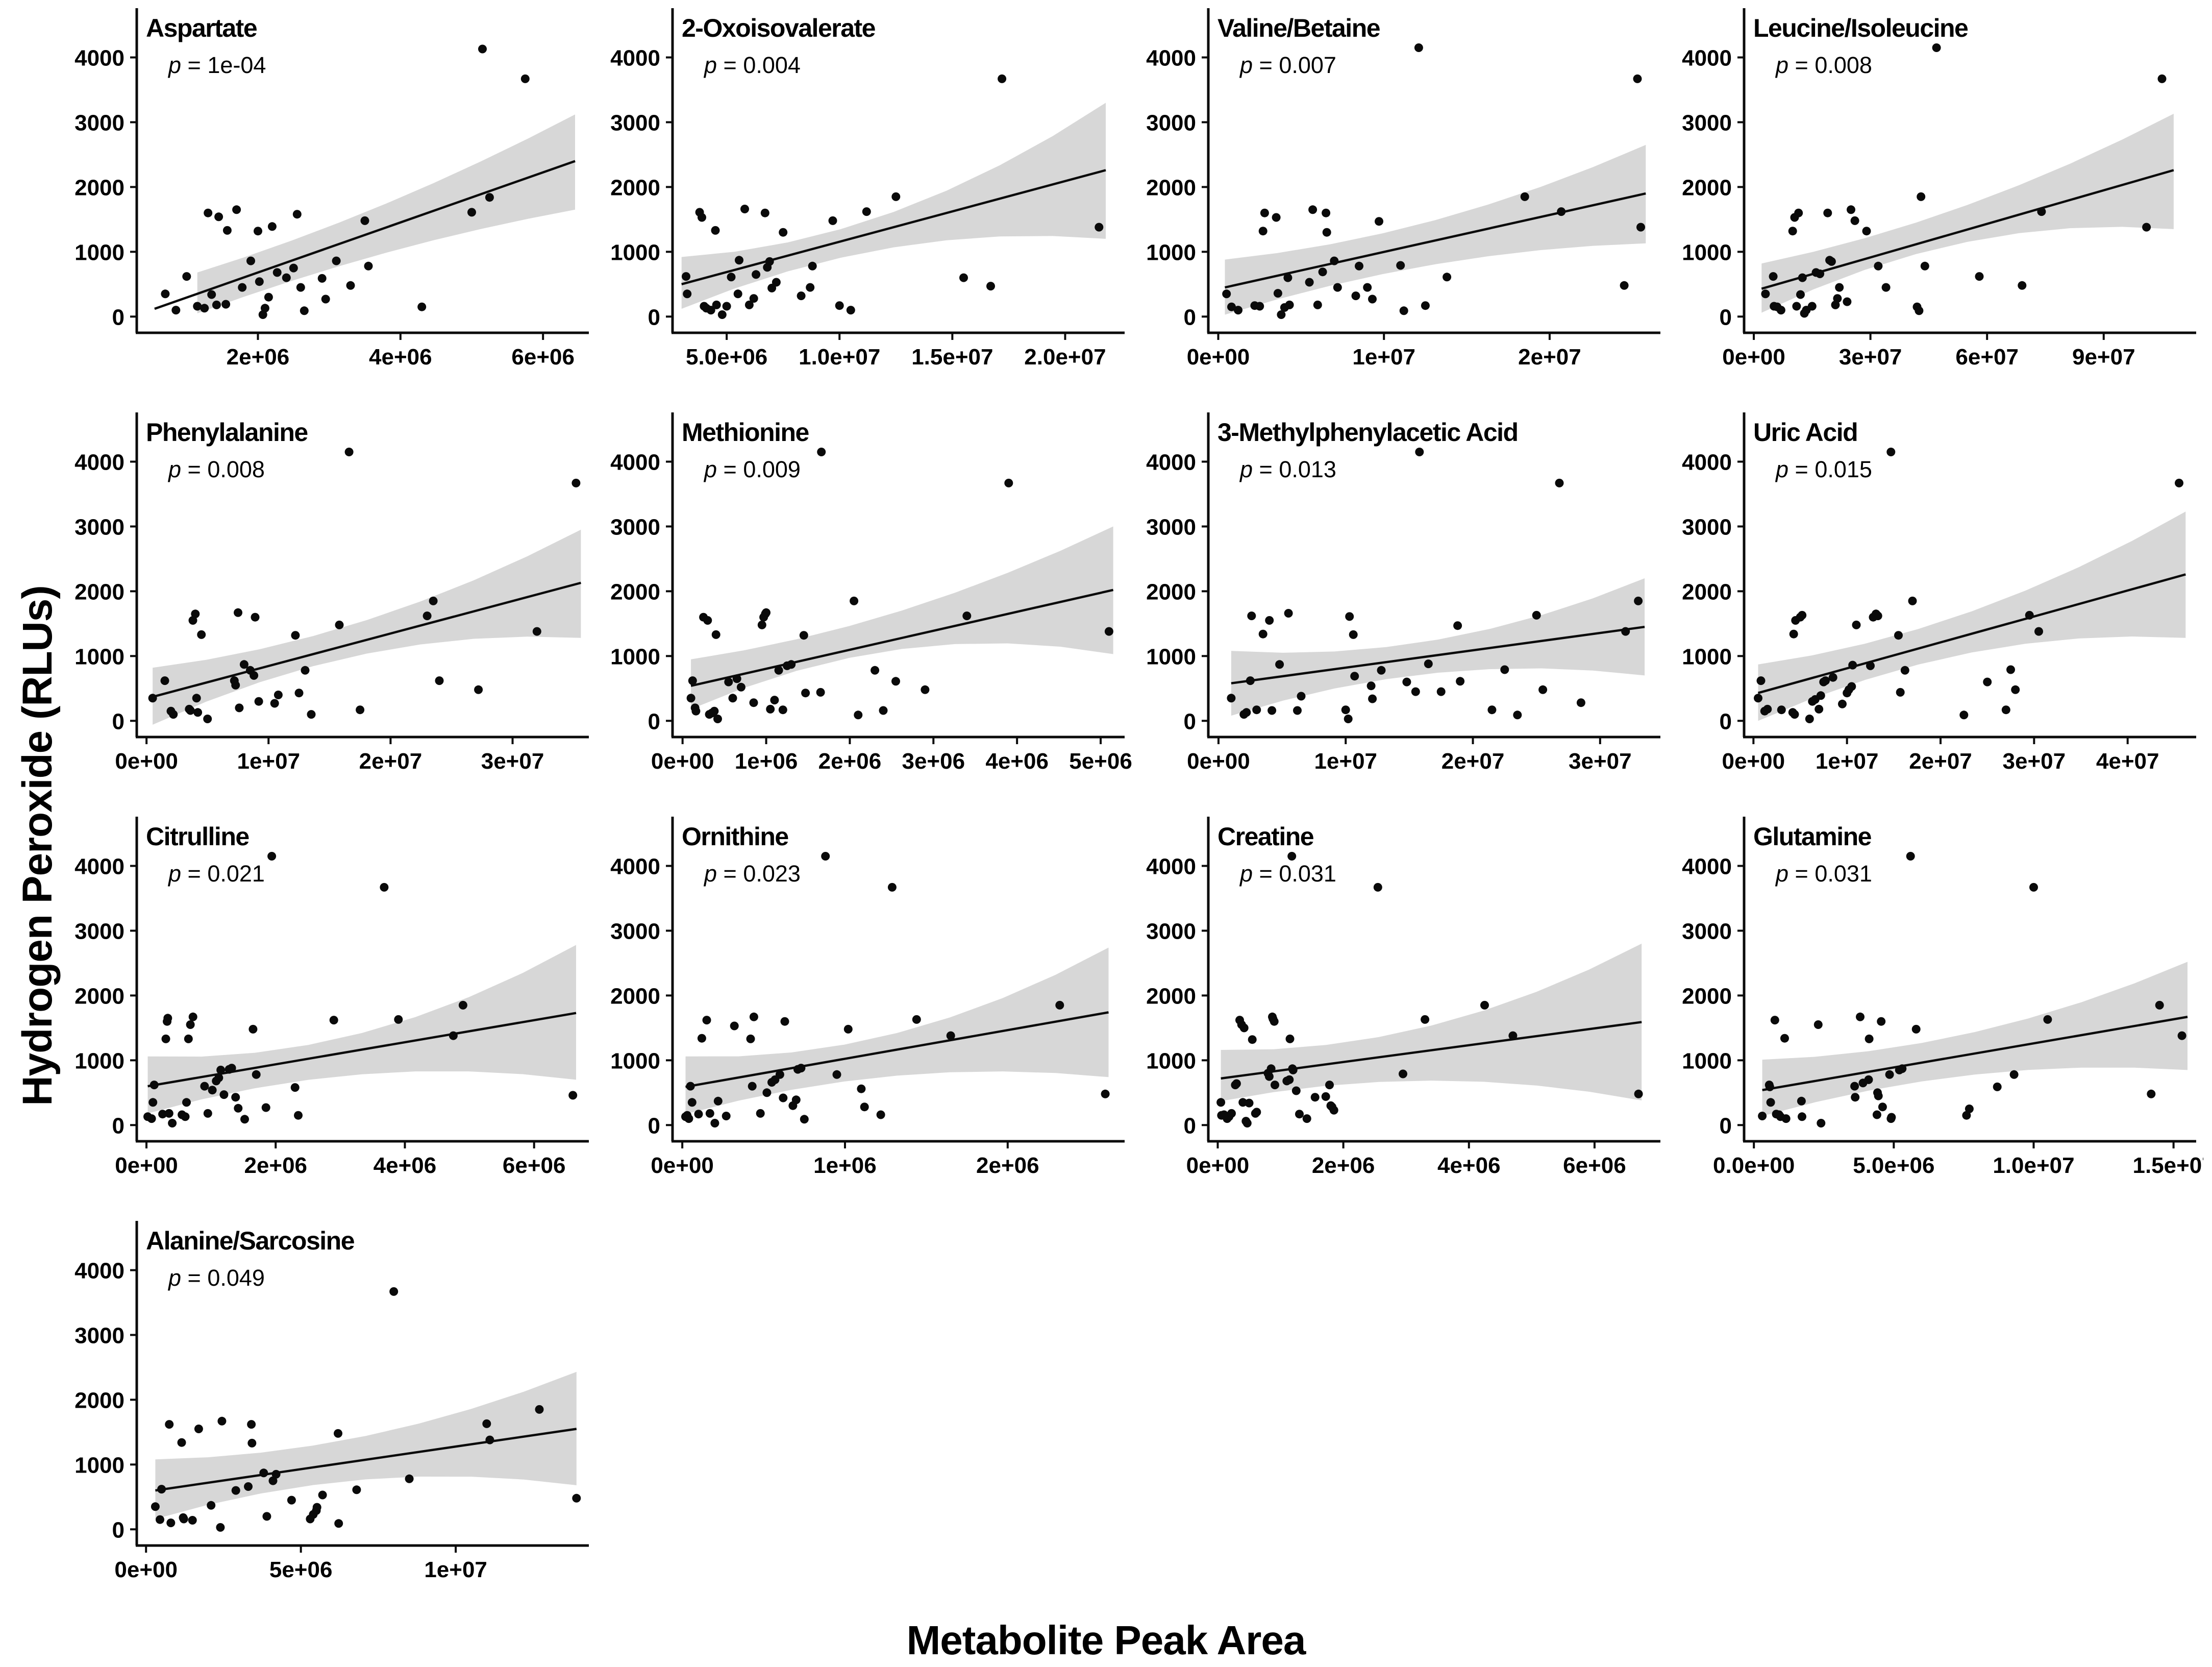 This screenshot has height=1667, width=2212. I want to click on x-tick-label: 1e+07, so click(1383, 357).